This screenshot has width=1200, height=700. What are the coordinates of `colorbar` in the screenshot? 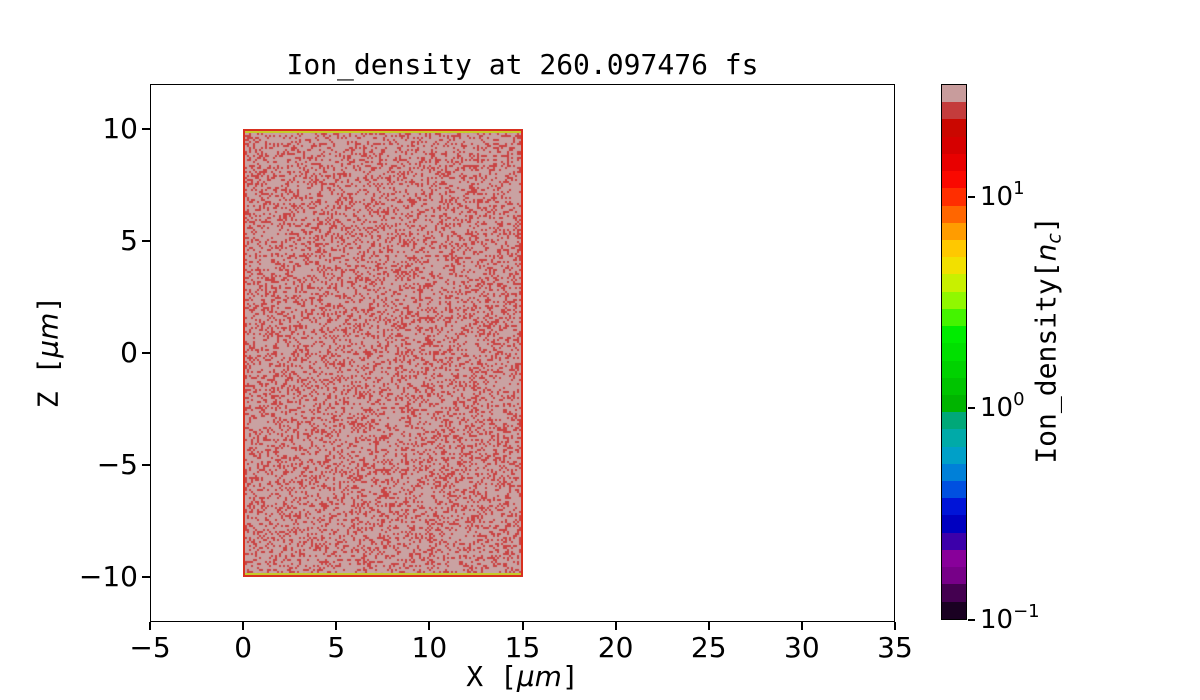 It's located at (954, 352).